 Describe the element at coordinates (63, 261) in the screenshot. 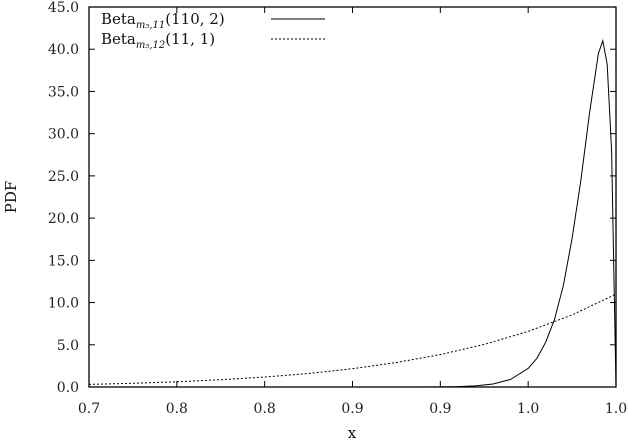

I see `y-tick-label: 15.0` at that location.